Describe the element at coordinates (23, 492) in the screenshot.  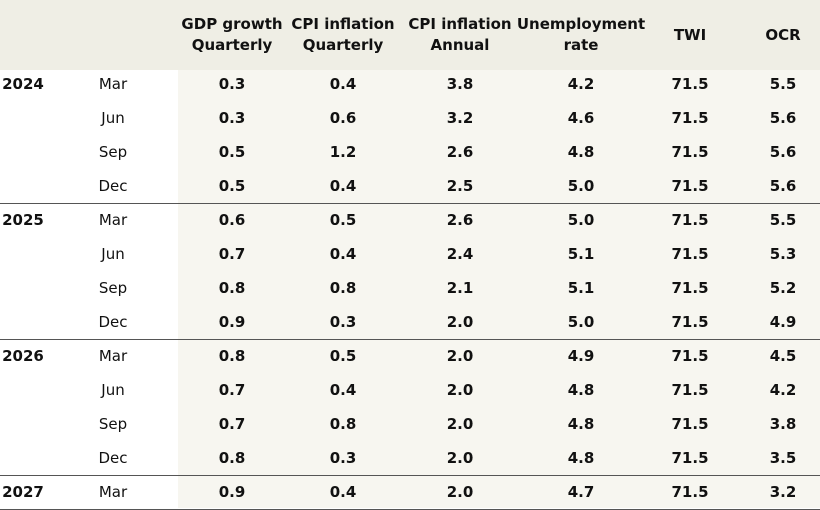
I see `year: 2027` at that location.